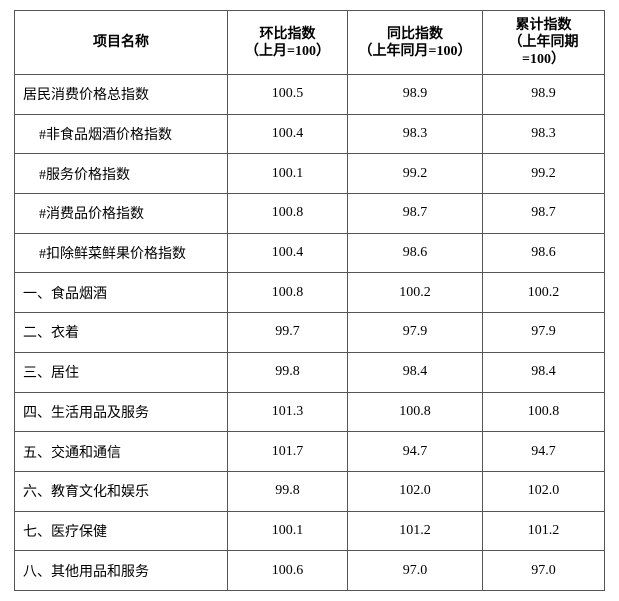 This screenshot has width=619, height=601. I want to click on row-label: 三、居住, so click(121, 372).